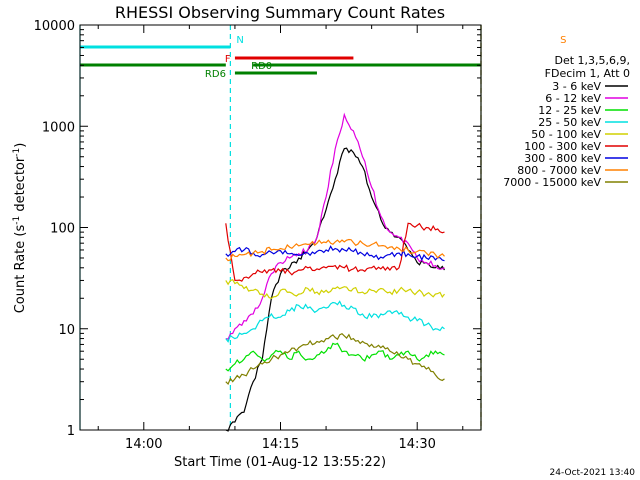 Image resolution: width=640 pixels, height=480 pixels. I want to click on legend-entry-label: 100 - 300 keV, so click(562, 146).